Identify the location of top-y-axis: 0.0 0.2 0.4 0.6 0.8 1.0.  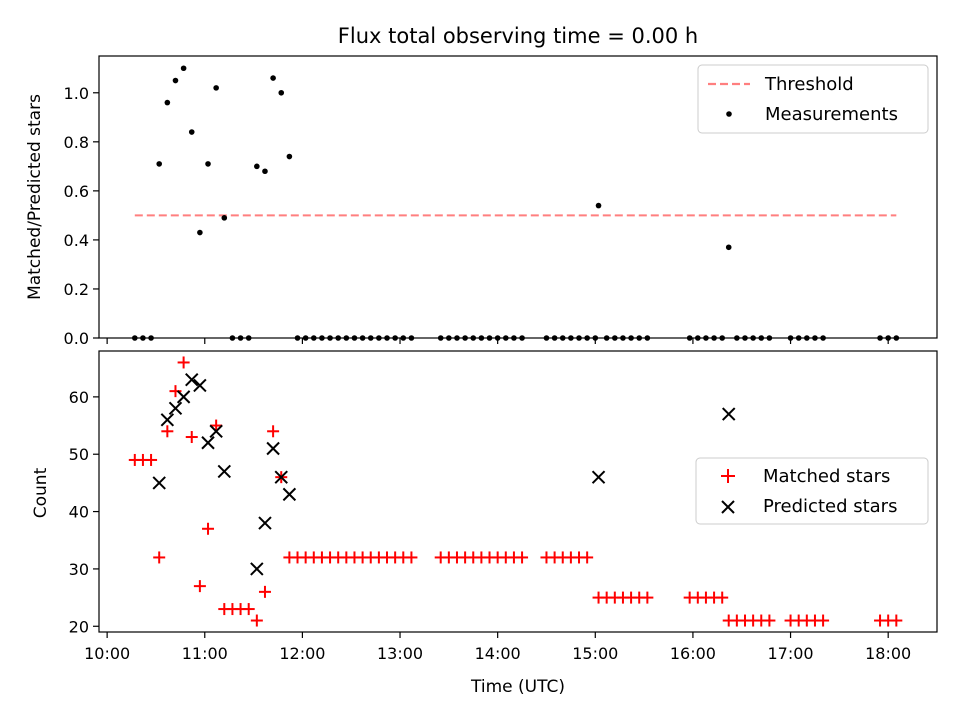
(81, 216).